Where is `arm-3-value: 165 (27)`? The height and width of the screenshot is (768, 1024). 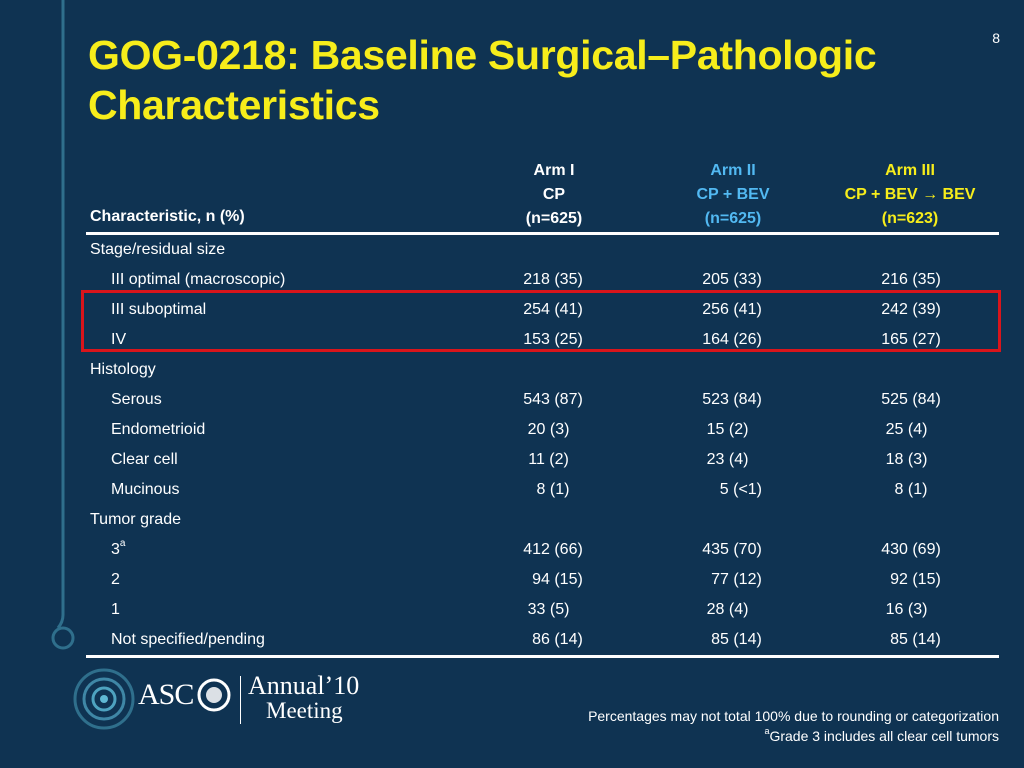
arm-3-value: 165 (27) is located at coordinates (911, 339).